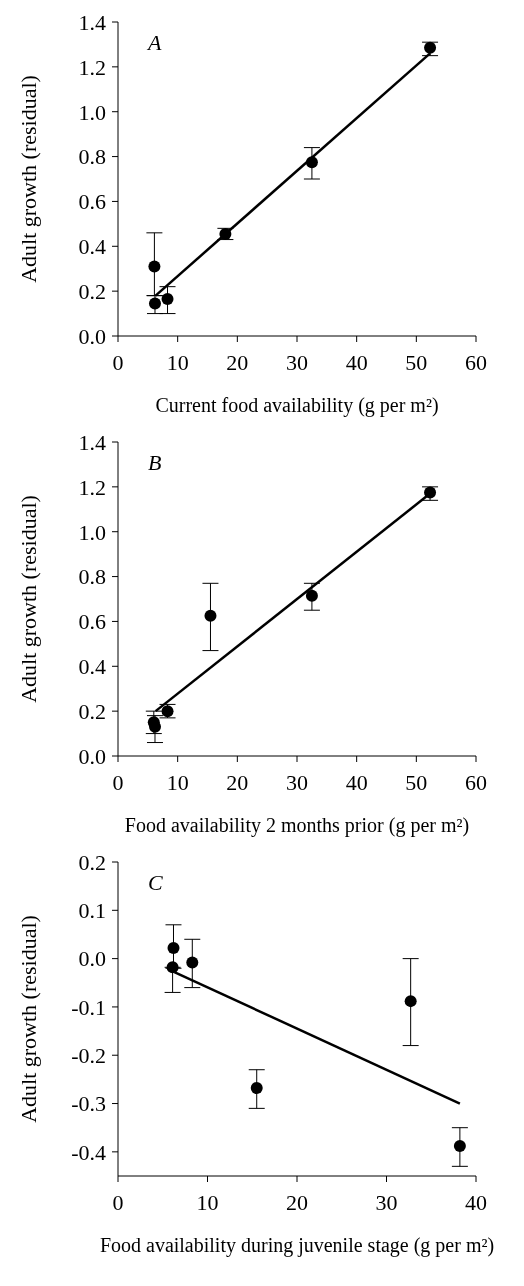  What do you see at coordinates (297, 405) in the screenshot?
I see `x-axis-title: Current food availability (g per m²)` at bounding box center [297, 405].